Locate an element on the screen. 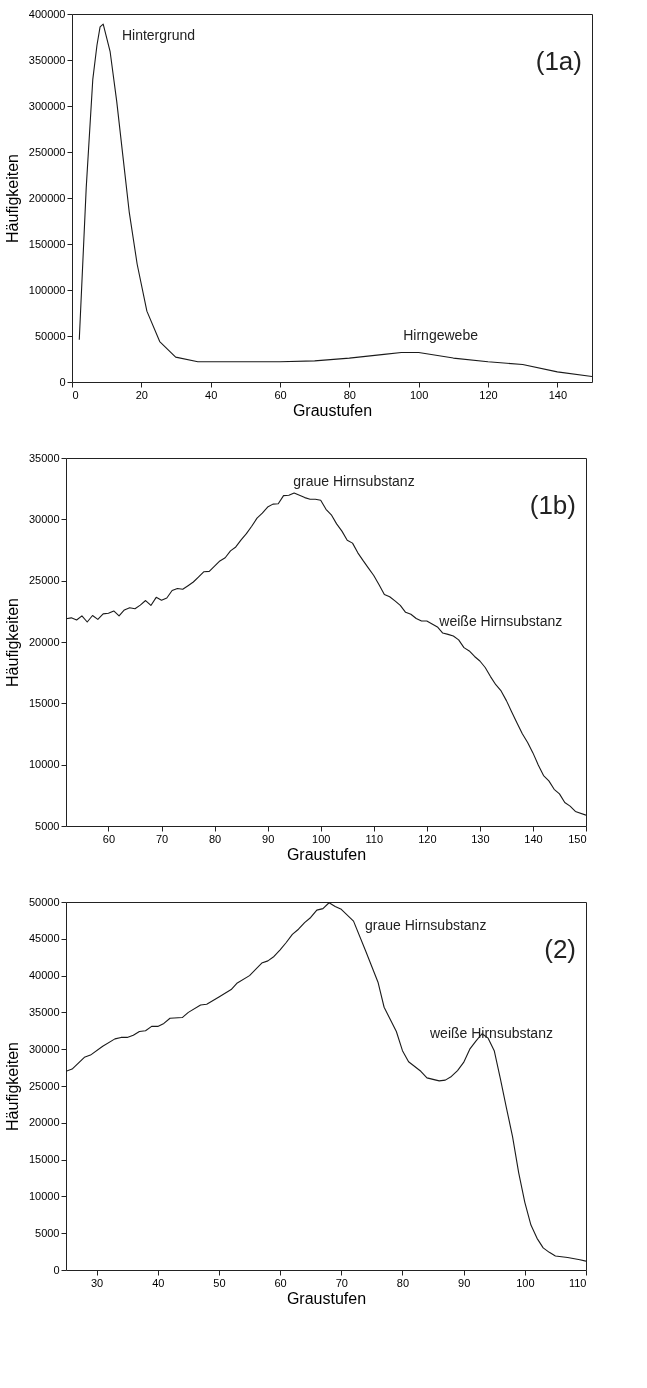  y-tick-label: 300000 is located at coordinates (47, 105).